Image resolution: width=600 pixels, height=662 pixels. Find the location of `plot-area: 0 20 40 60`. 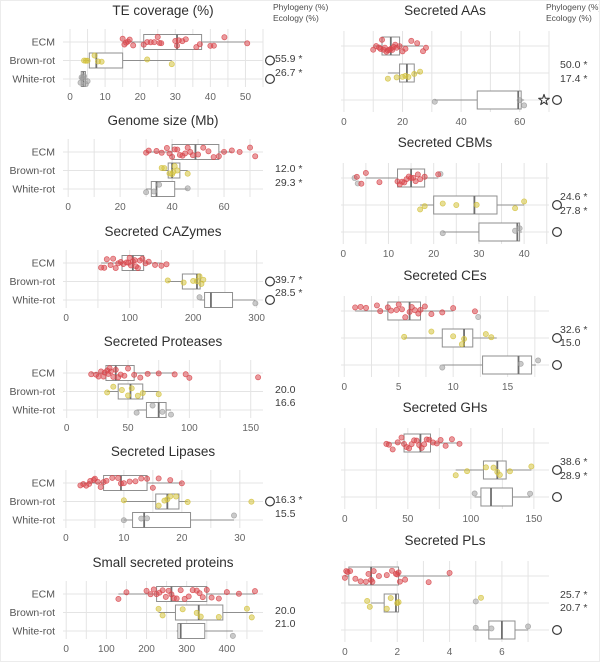

plot-area: 0 20 40 60 is located at coordinates (452, 79).